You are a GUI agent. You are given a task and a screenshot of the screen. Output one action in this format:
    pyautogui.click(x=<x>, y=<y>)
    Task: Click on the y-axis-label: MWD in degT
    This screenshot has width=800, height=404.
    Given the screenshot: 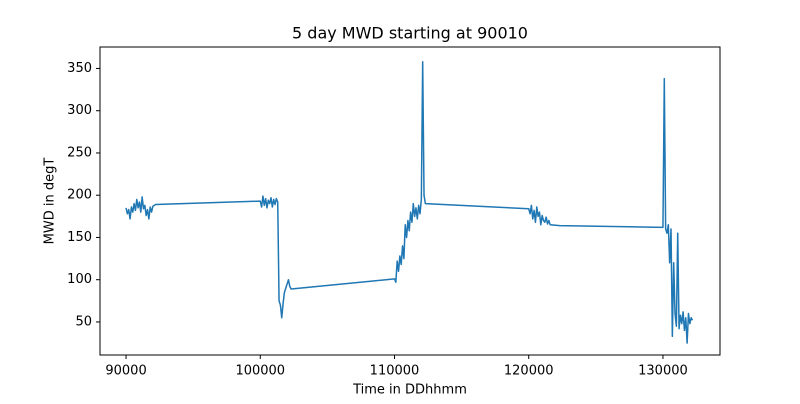 What is the action you would take?
    pyautogui.click(x=50, y=201)
    